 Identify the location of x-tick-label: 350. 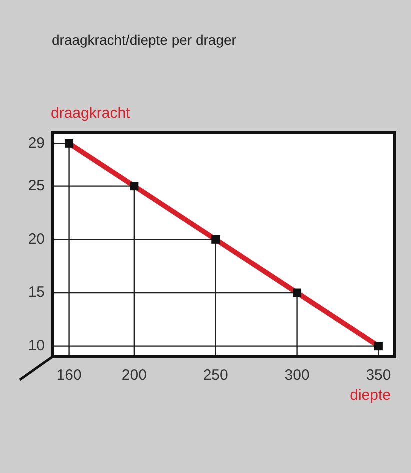
(379, 375).